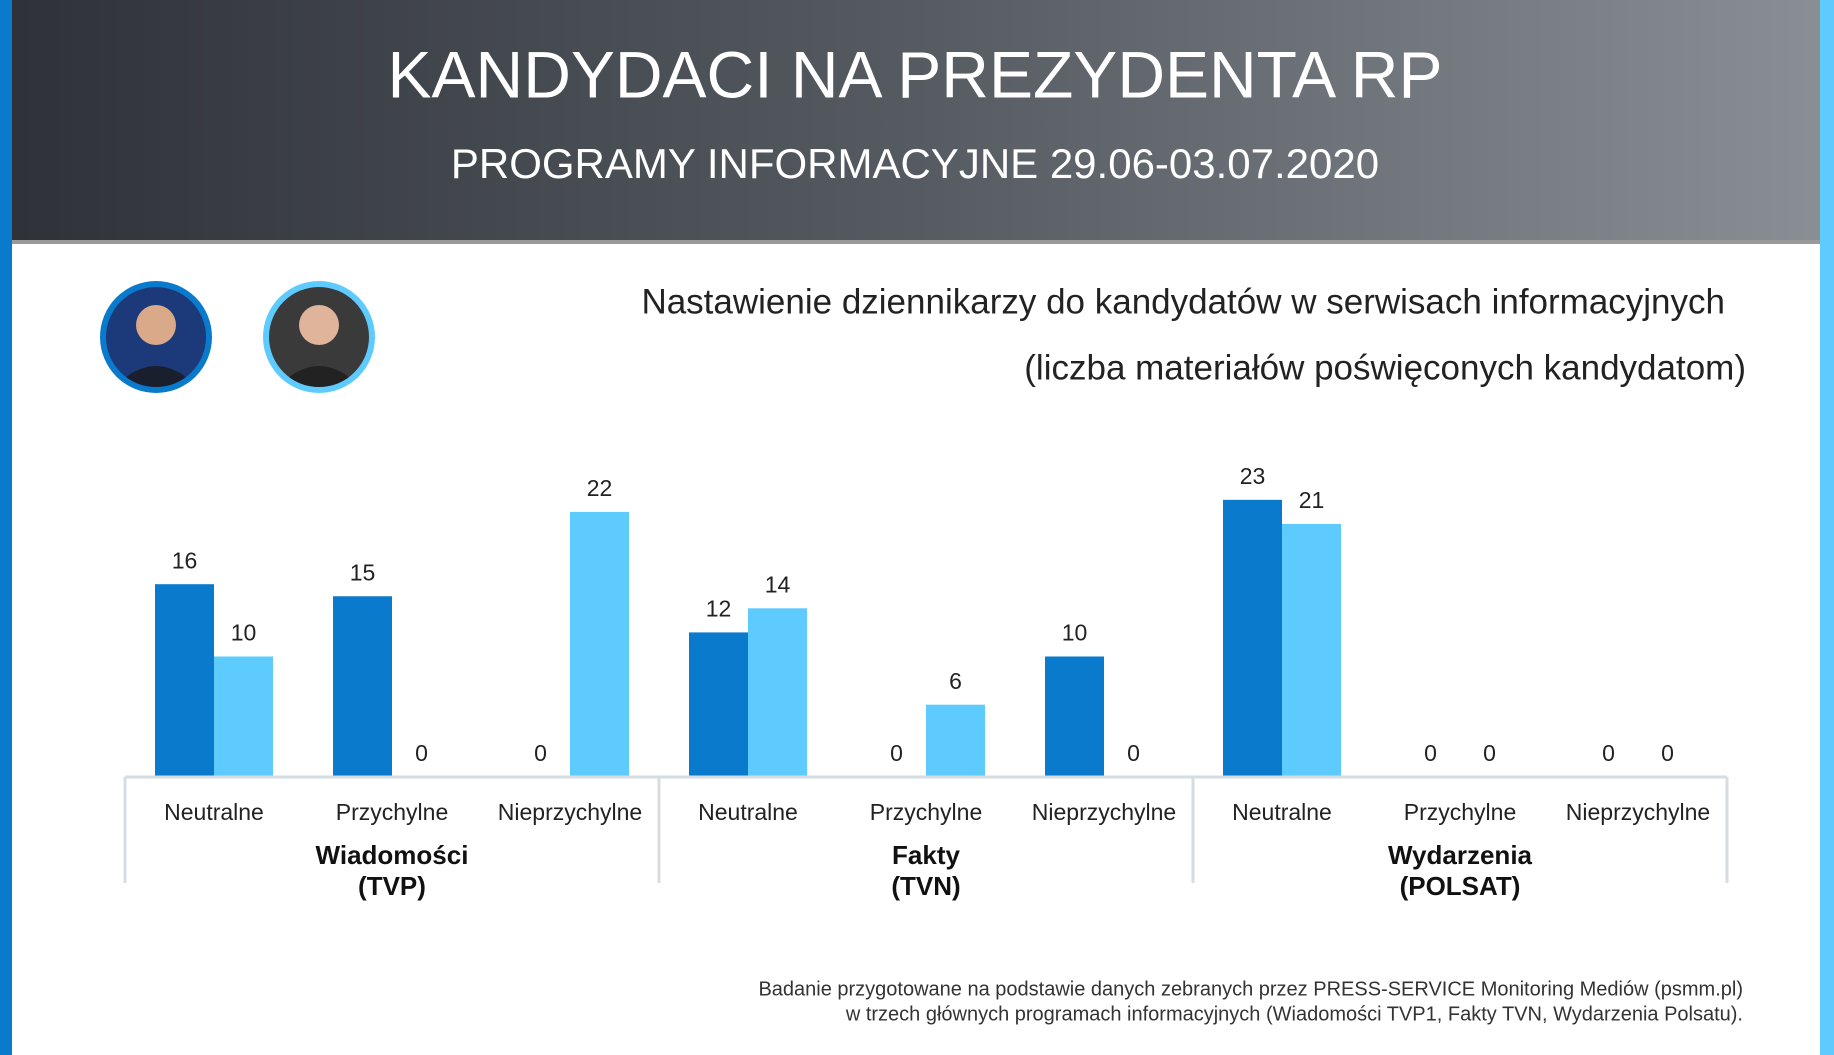 The height and width of the screenshot is (1055, 1834). Describe the element at coordinates (600, 488) in the screenshot. I see `data-label: 22` at that location.